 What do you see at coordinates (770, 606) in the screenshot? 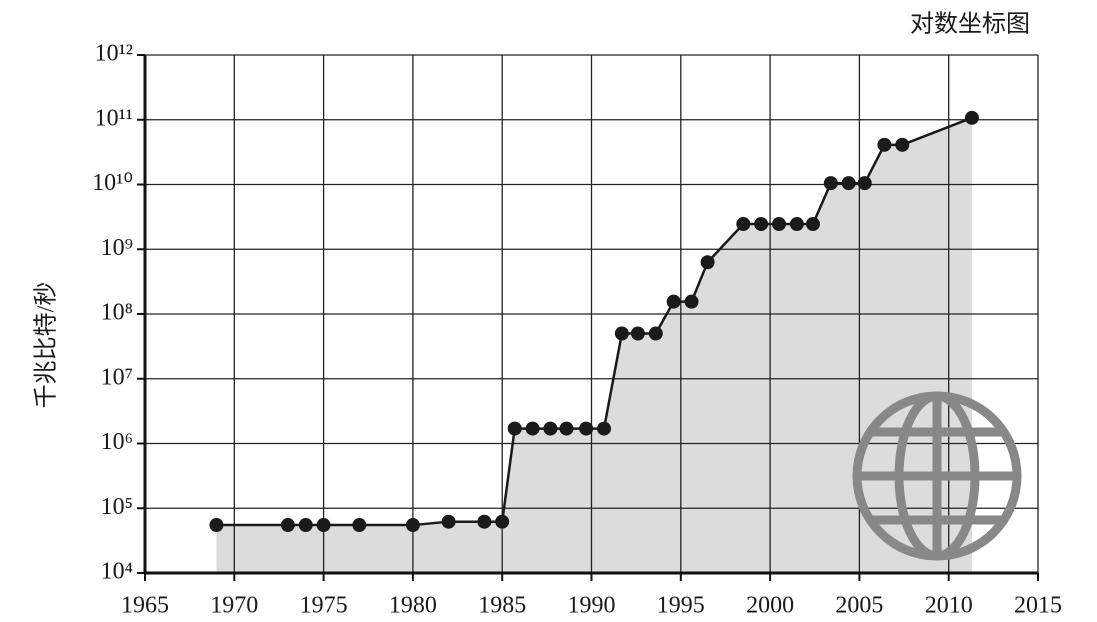
I see `x-tick-label: 2000` at bounding box center [770, 606].